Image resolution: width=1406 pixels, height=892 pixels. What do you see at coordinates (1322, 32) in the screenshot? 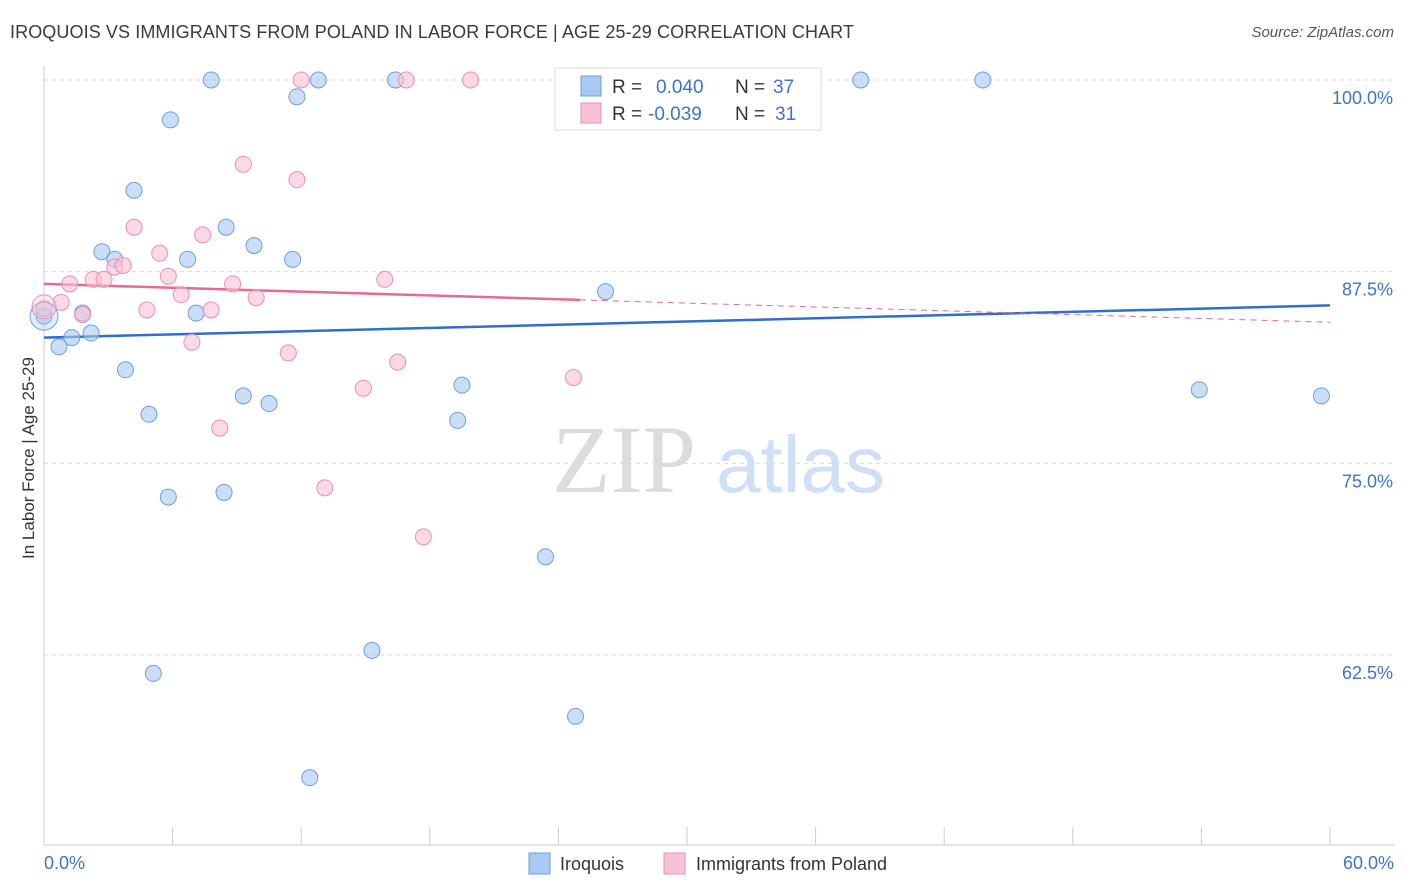
I see `chart-source: Source: ZipAtlas.com` at bounding box center [1322, 32].